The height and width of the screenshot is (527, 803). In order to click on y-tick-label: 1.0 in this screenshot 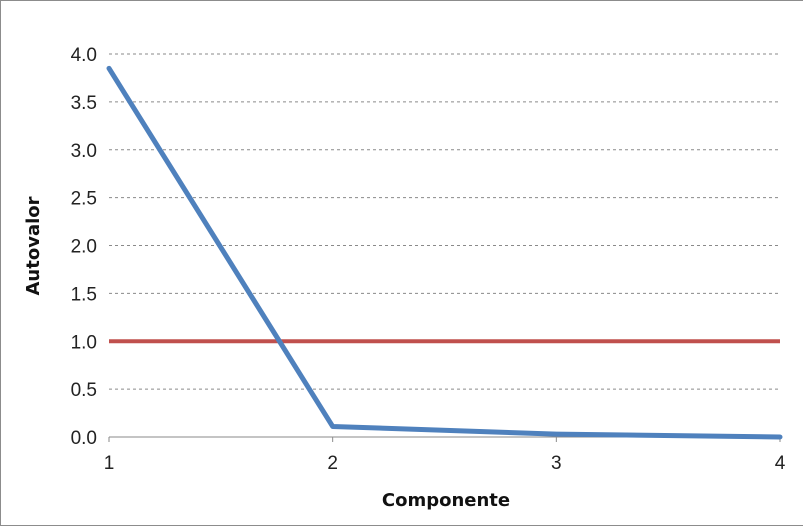, I will do `click(84, 342)`.